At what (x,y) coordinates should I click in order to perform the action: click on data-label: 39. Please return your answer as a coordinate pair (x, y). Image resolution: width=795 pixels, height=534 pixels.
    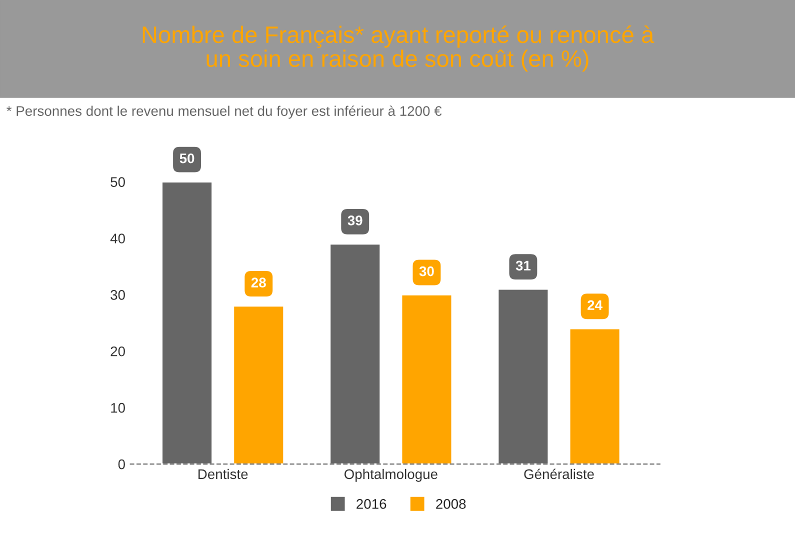
    Looking at the image, I should click on (355, 221).